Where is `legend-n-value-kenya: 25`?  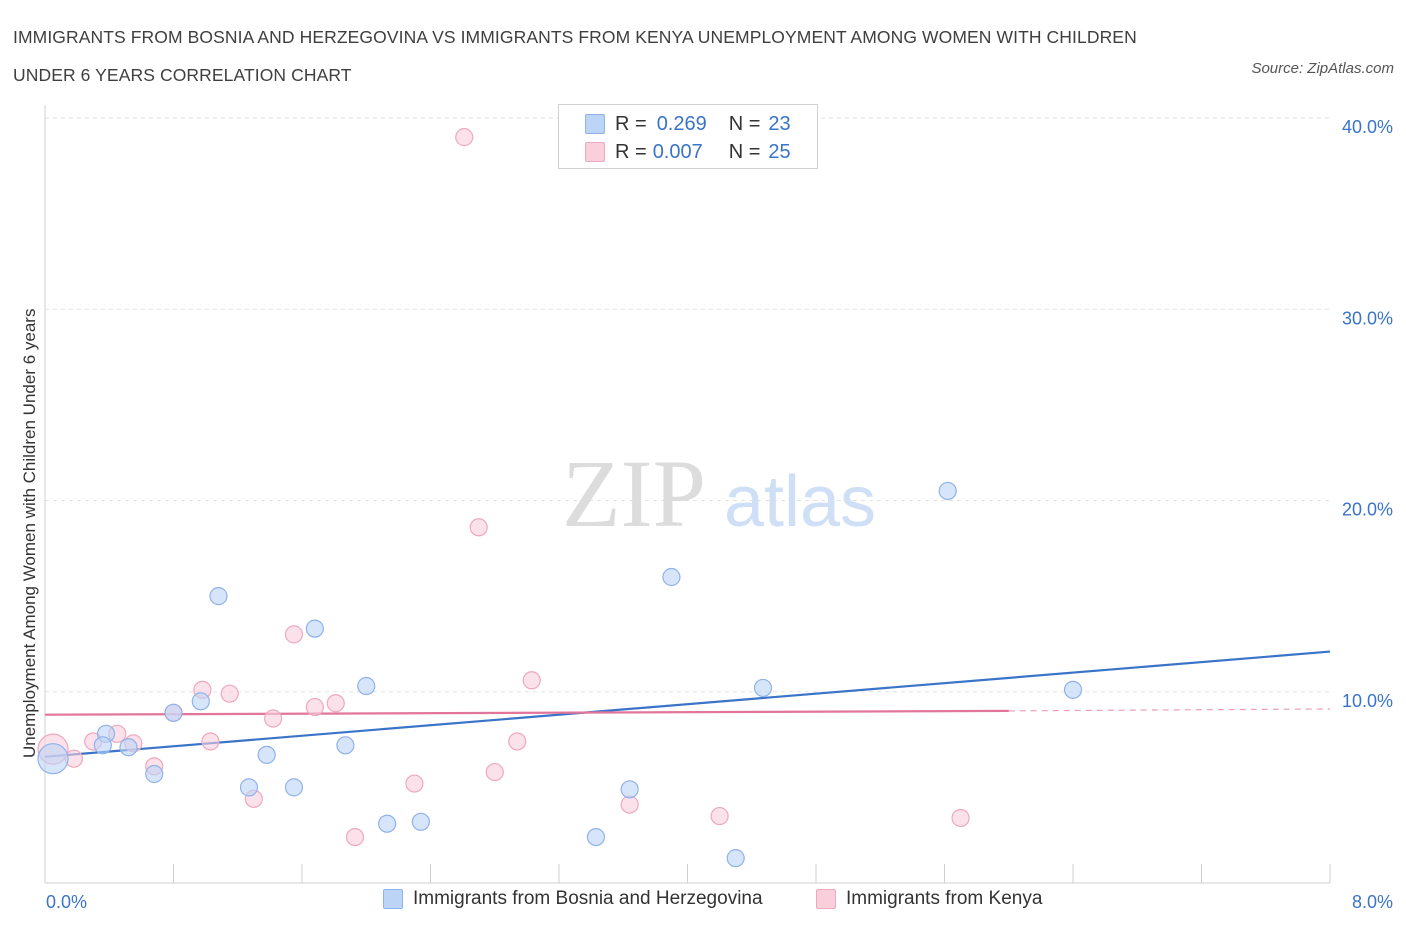 legend-n-value-kenya: 25 is located at coordinates (779, 151).